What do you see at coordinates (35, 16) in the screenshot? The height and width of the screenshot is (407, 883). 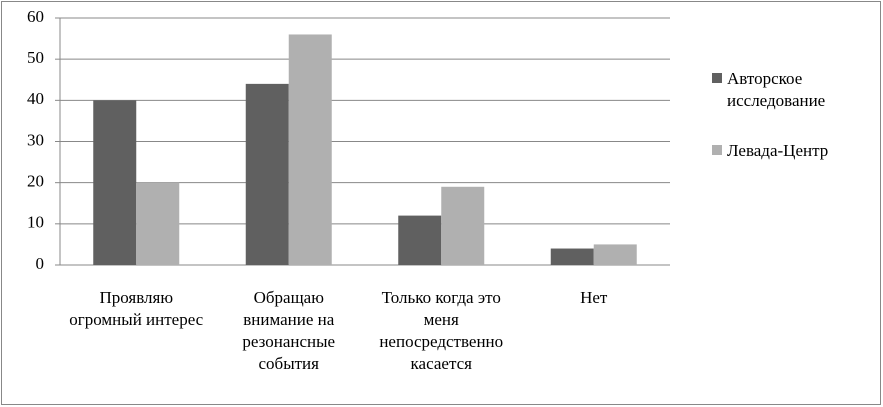 I see `y-tick-label: 60` at bounding box center [35, 16].